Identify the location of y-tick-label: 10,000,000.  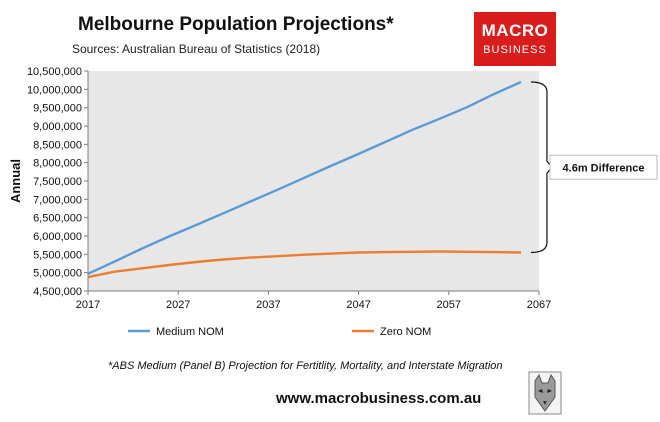
(54, 90).